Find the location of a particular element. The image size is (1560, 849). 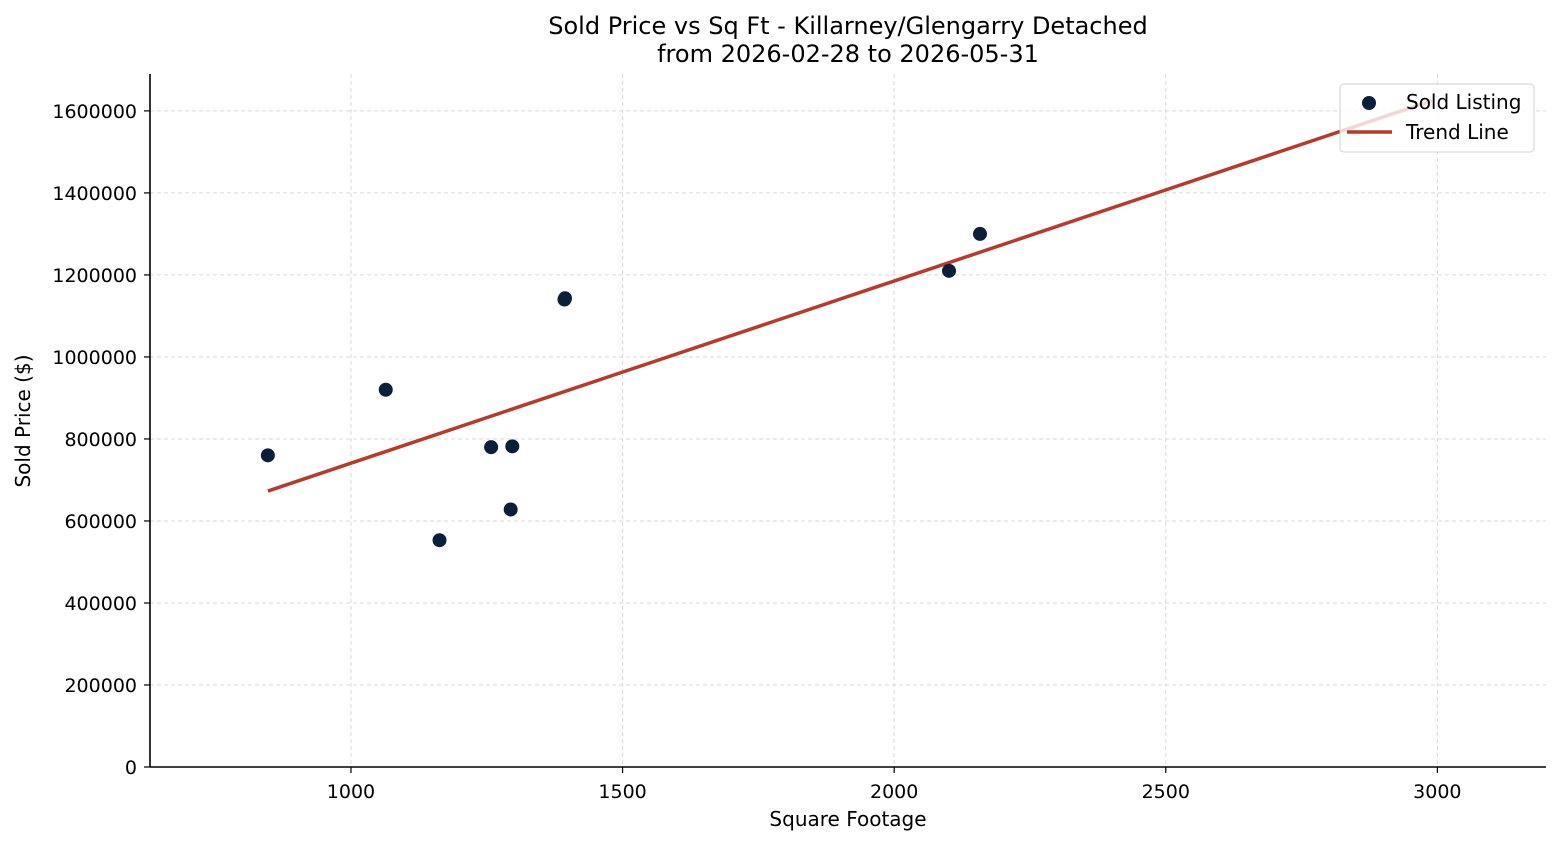

x-tick-label: 3000 is located at coordinates (1437, 792).